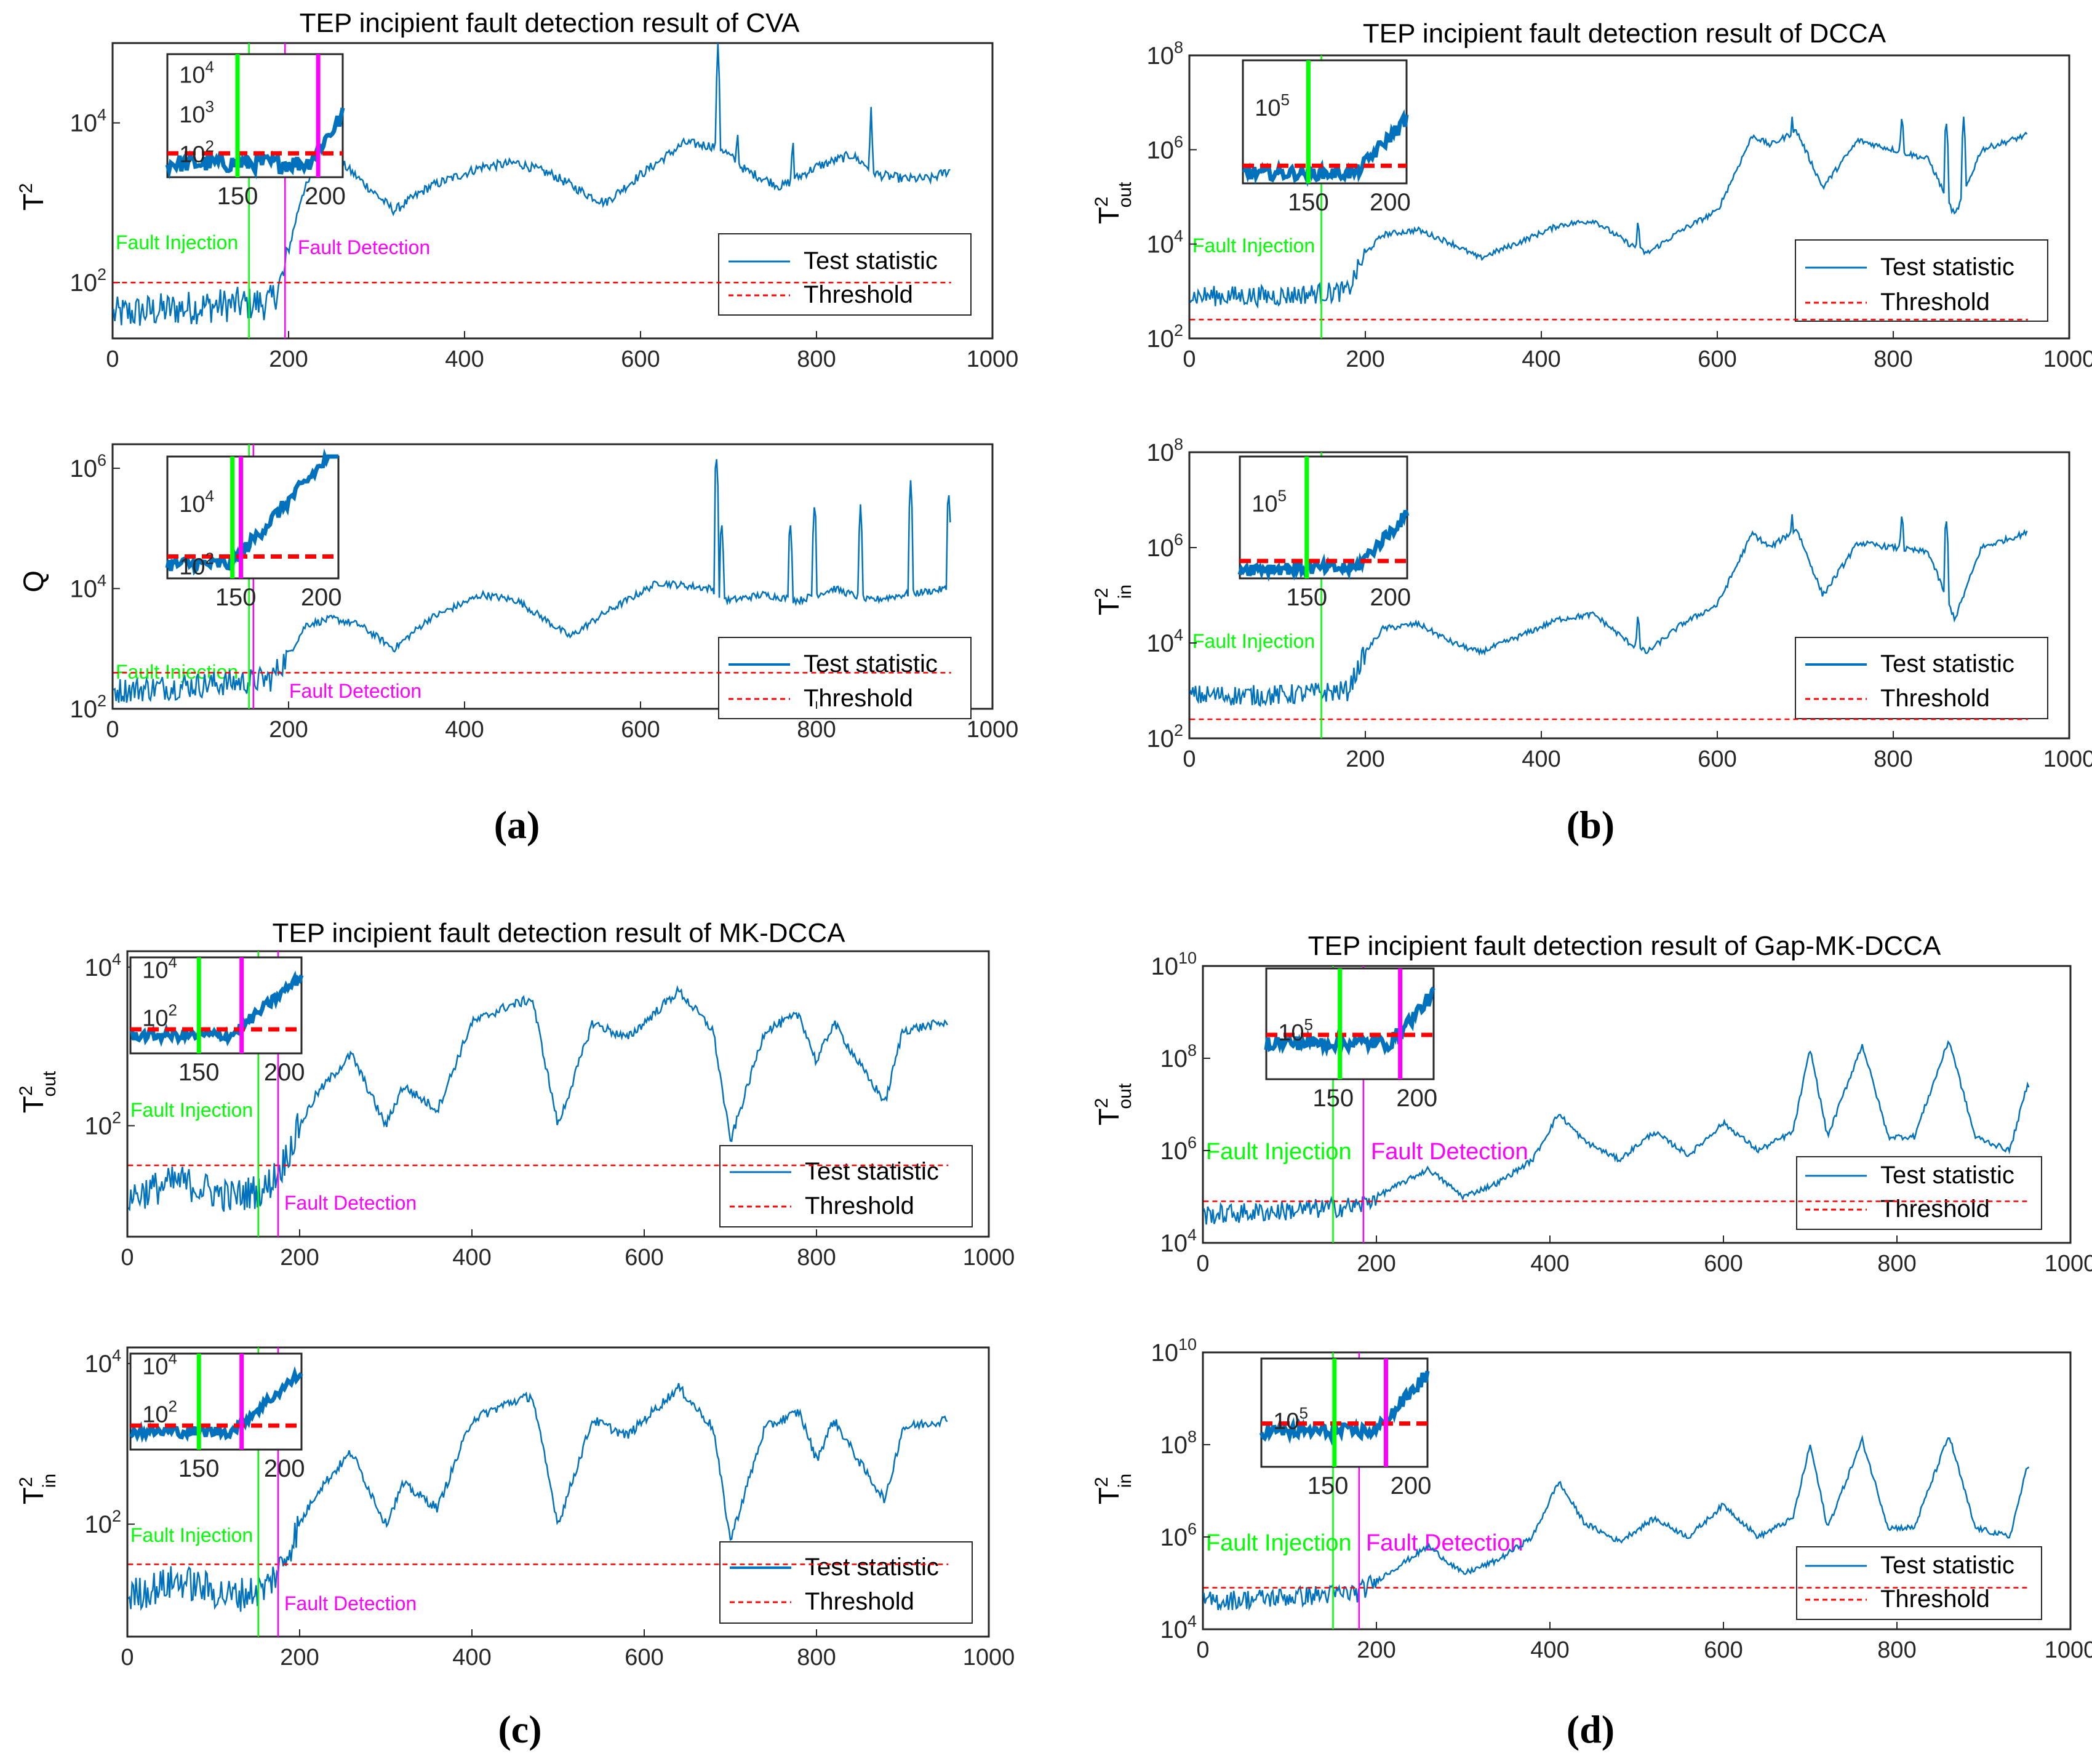  Describe the element at coordinates (517, 825) in the screenshot. I see `panel-letter: (a)` at that location.